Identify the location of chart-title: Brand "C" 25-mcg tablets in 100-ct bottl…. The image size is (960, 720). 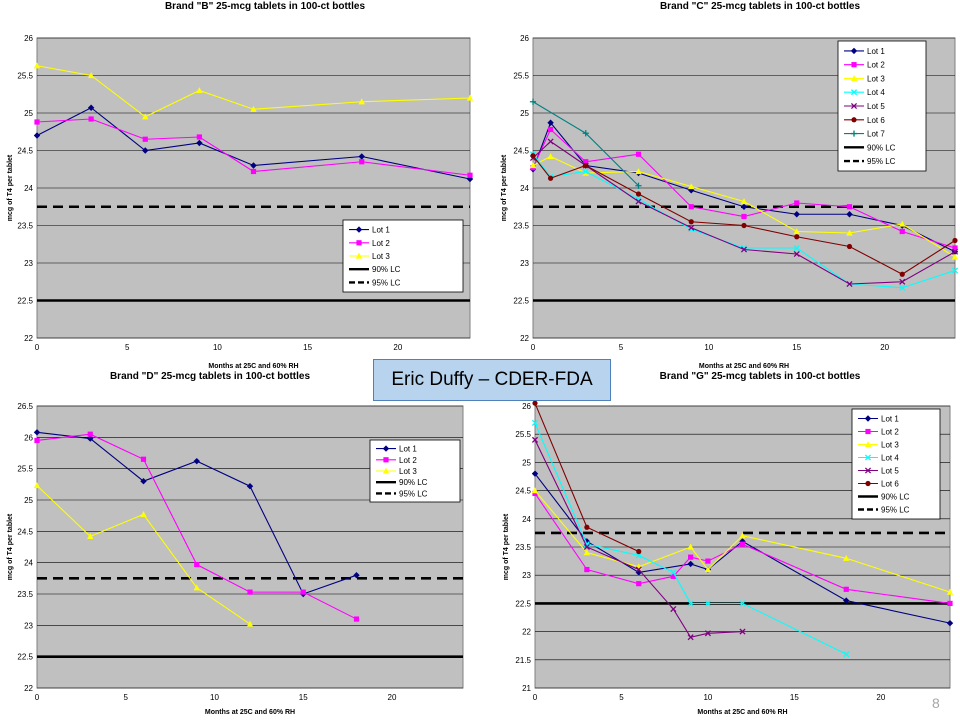
(760, 6).